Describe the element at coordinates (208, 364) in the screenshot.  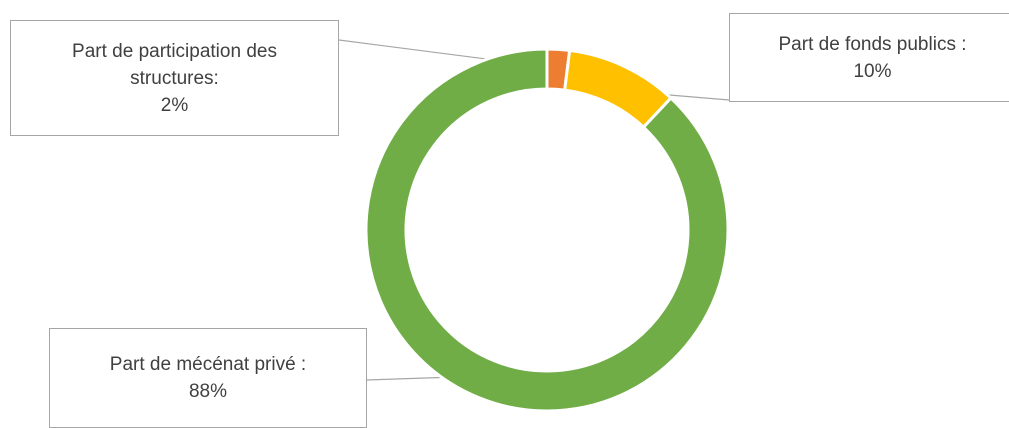
I see `data-label-mecenat-prive-line-1: Part de mécénat privé :` at that location.